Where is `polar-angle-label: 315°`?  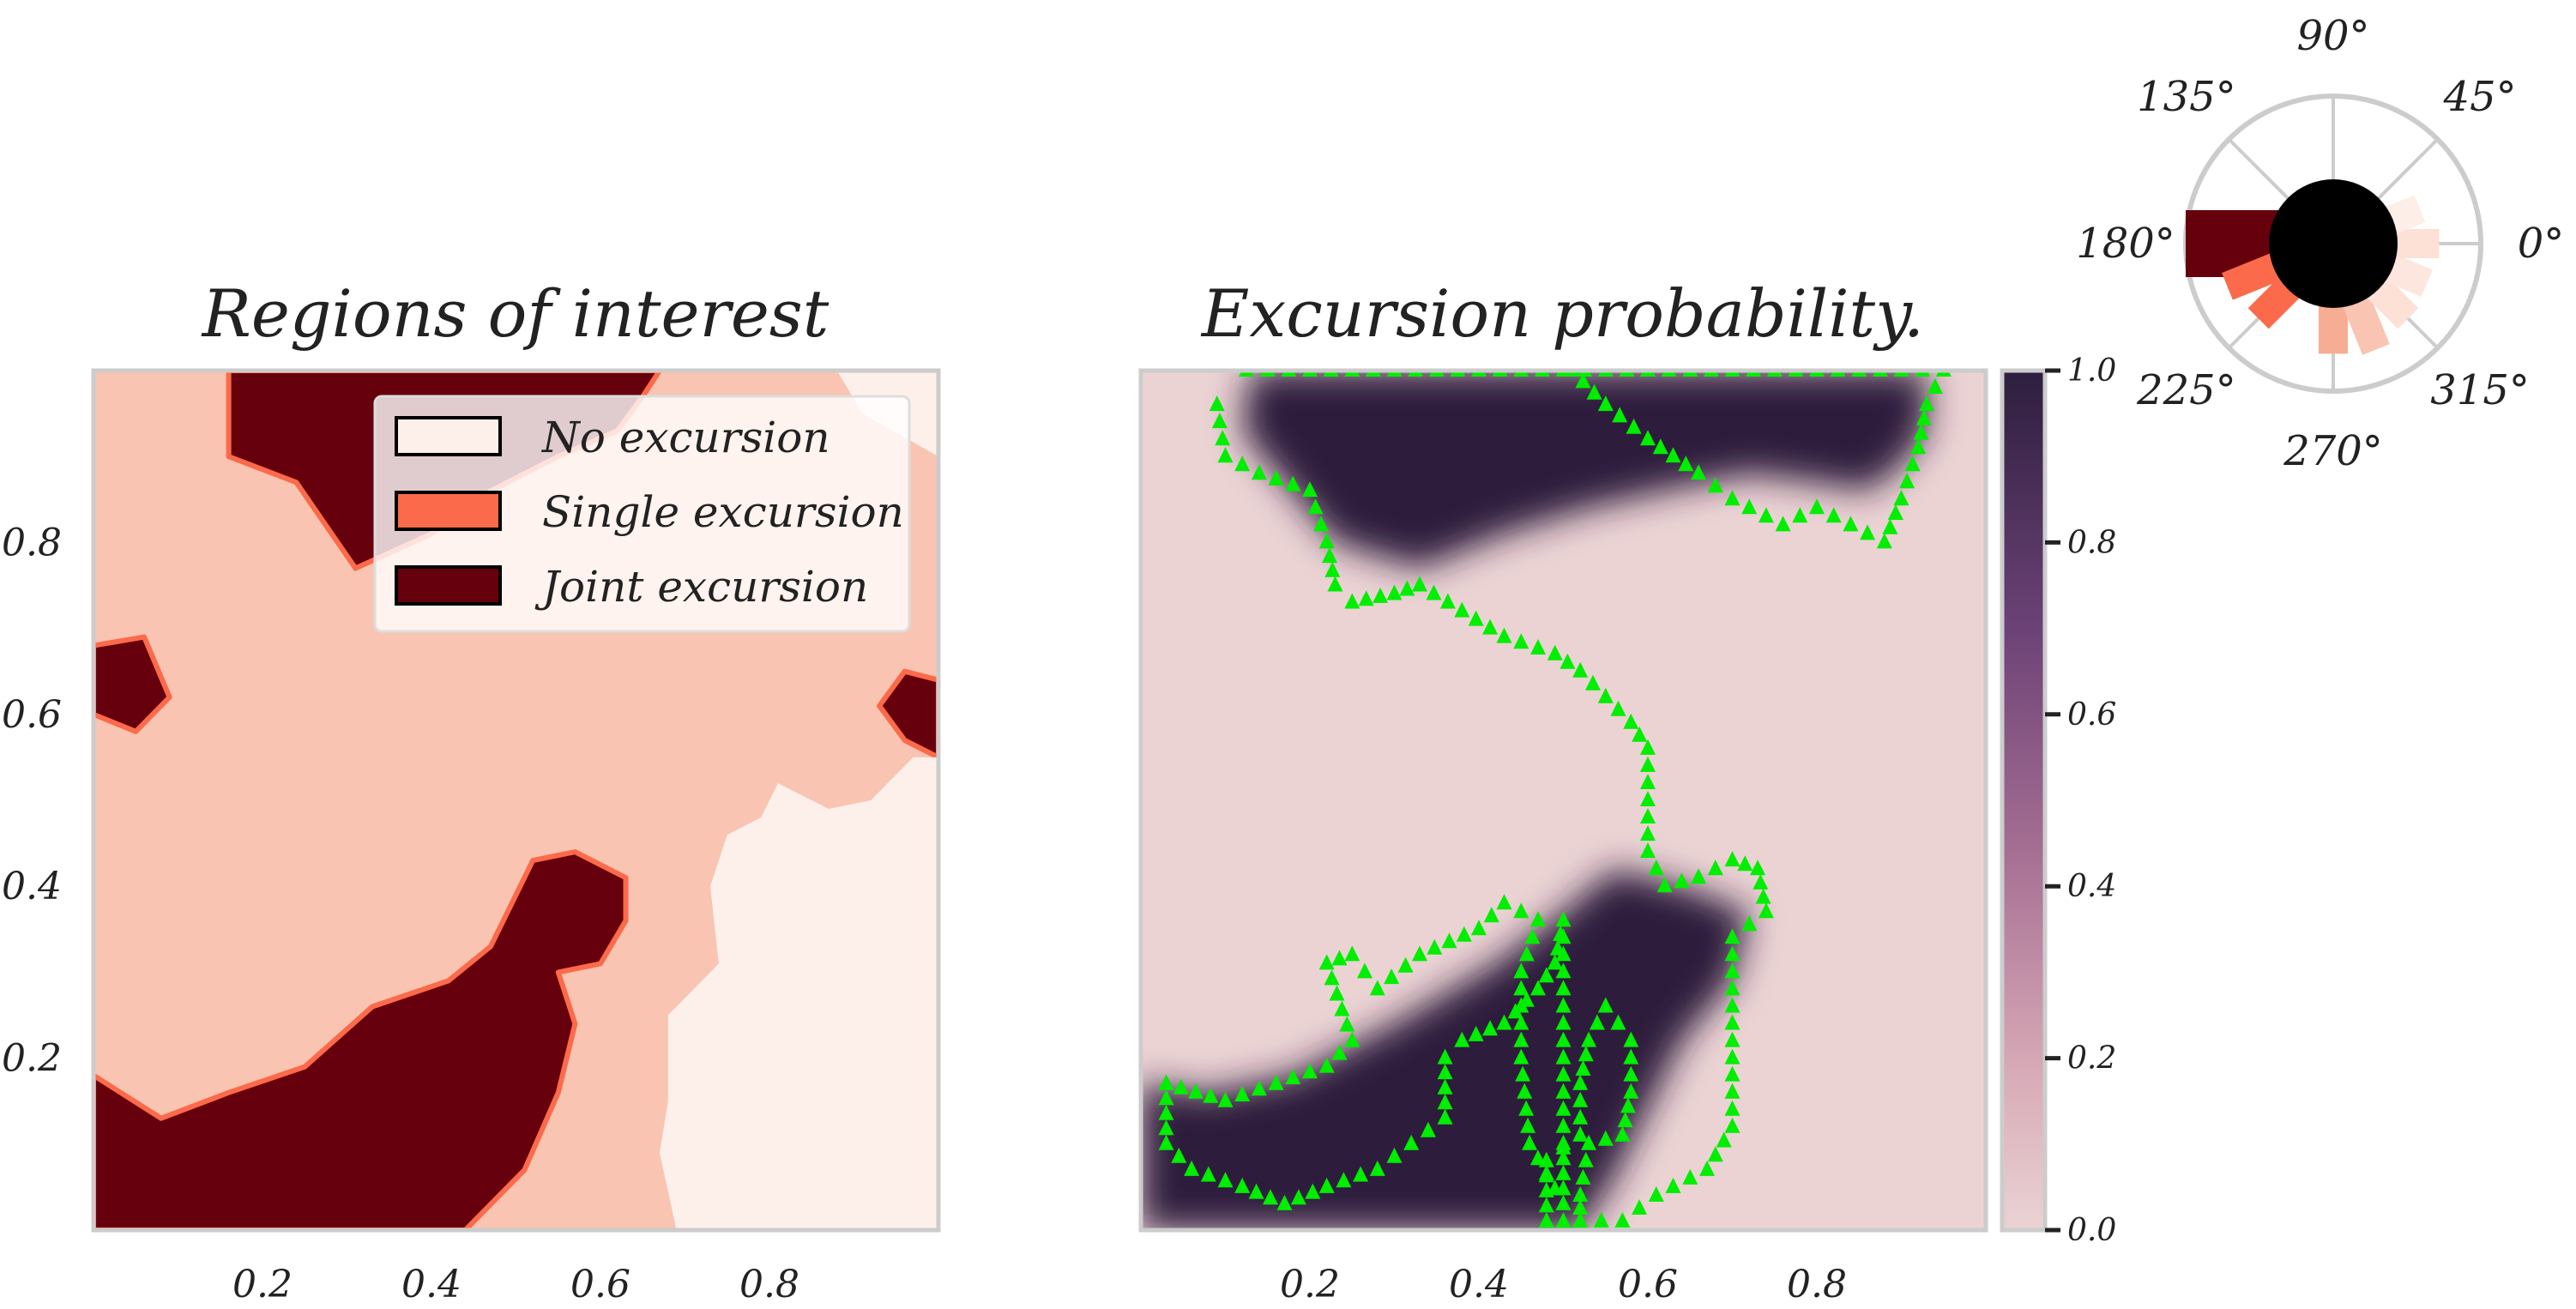 polar-angle-label: 315° is located at coordinates (2480, 390).